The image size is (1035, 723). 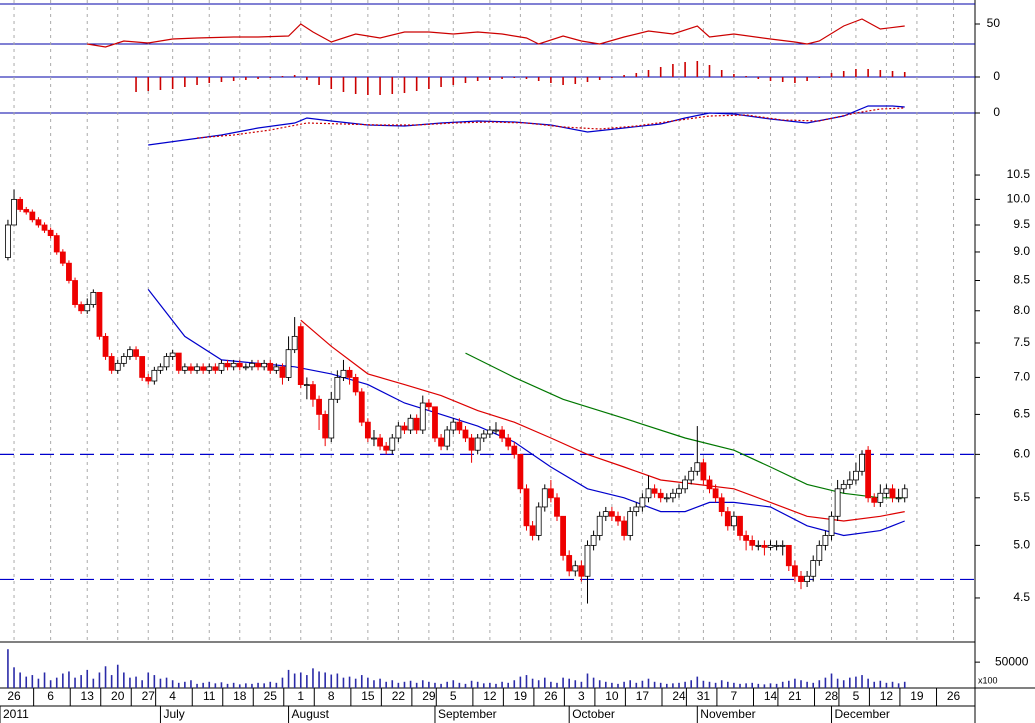 What do you see at coordinates (149, 696) in the screenshot?
I see `x-tick-label: 27` at bounding box center [149, 696].